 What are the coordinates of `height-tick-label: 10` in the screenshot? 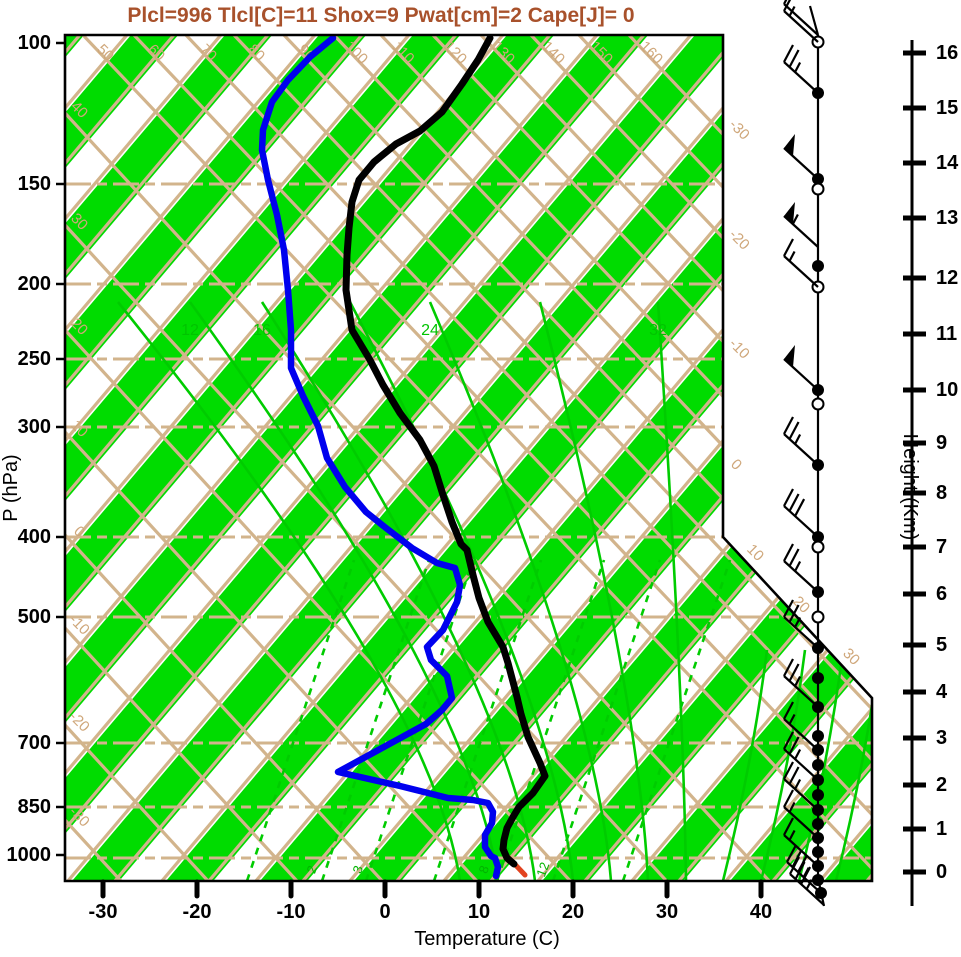 It's located at (947, 390).